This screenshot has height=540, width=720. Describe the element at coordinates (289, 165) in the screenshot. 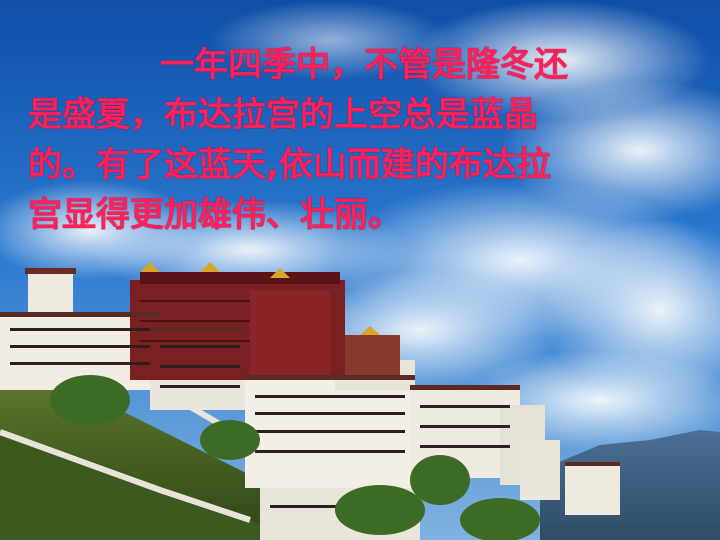

I see `caption-line-3: 的。有了这蓝天,依山而建的布达拉` at that location.